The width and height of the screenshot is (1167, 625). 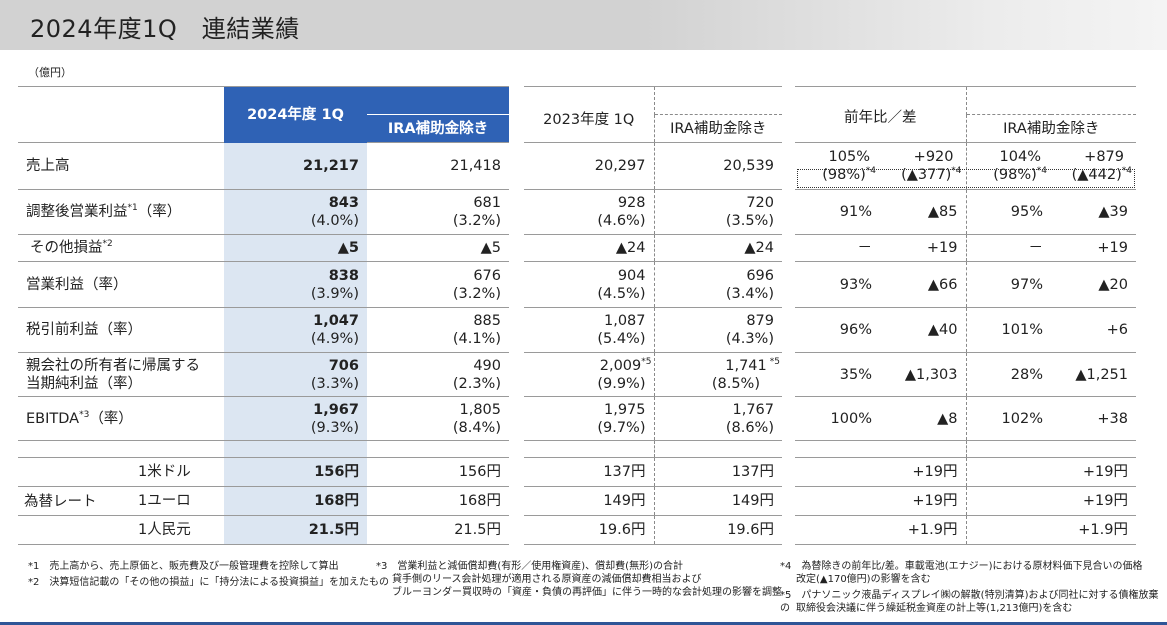 What do you see at coordinates (263, 248) in the screenshot?
I see `row-other: その他損益*2 ▲5 ▲5` at bounding box center [263, 248].